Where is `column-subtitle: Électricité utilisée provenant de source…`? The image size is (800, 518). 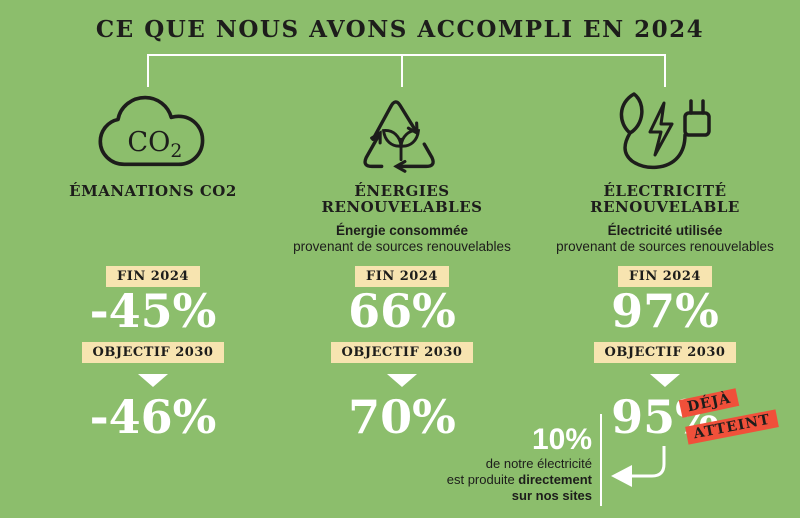
column-subtitle: Électricité utilisée provenant de source… is located at coordinates (662, 239).